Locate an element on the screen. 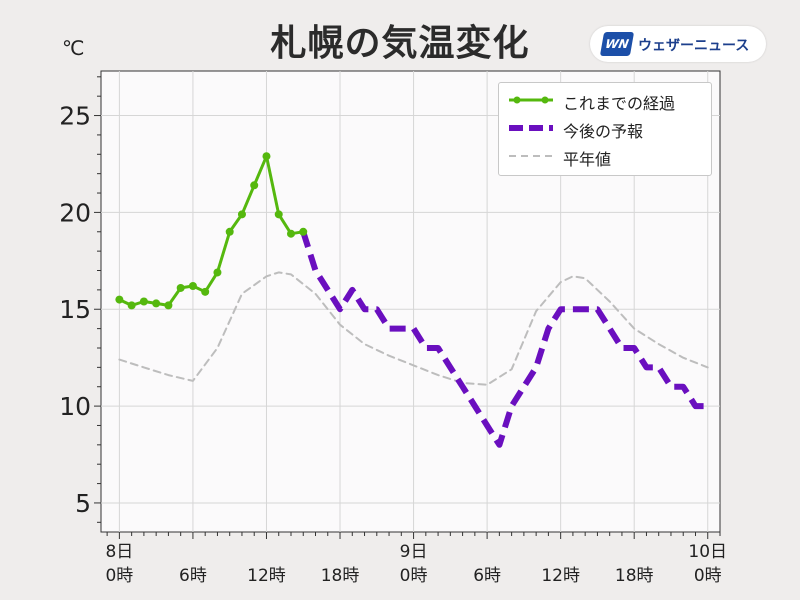  legend-label-observed: これまでの経過 is located at coordinates (619, 103).